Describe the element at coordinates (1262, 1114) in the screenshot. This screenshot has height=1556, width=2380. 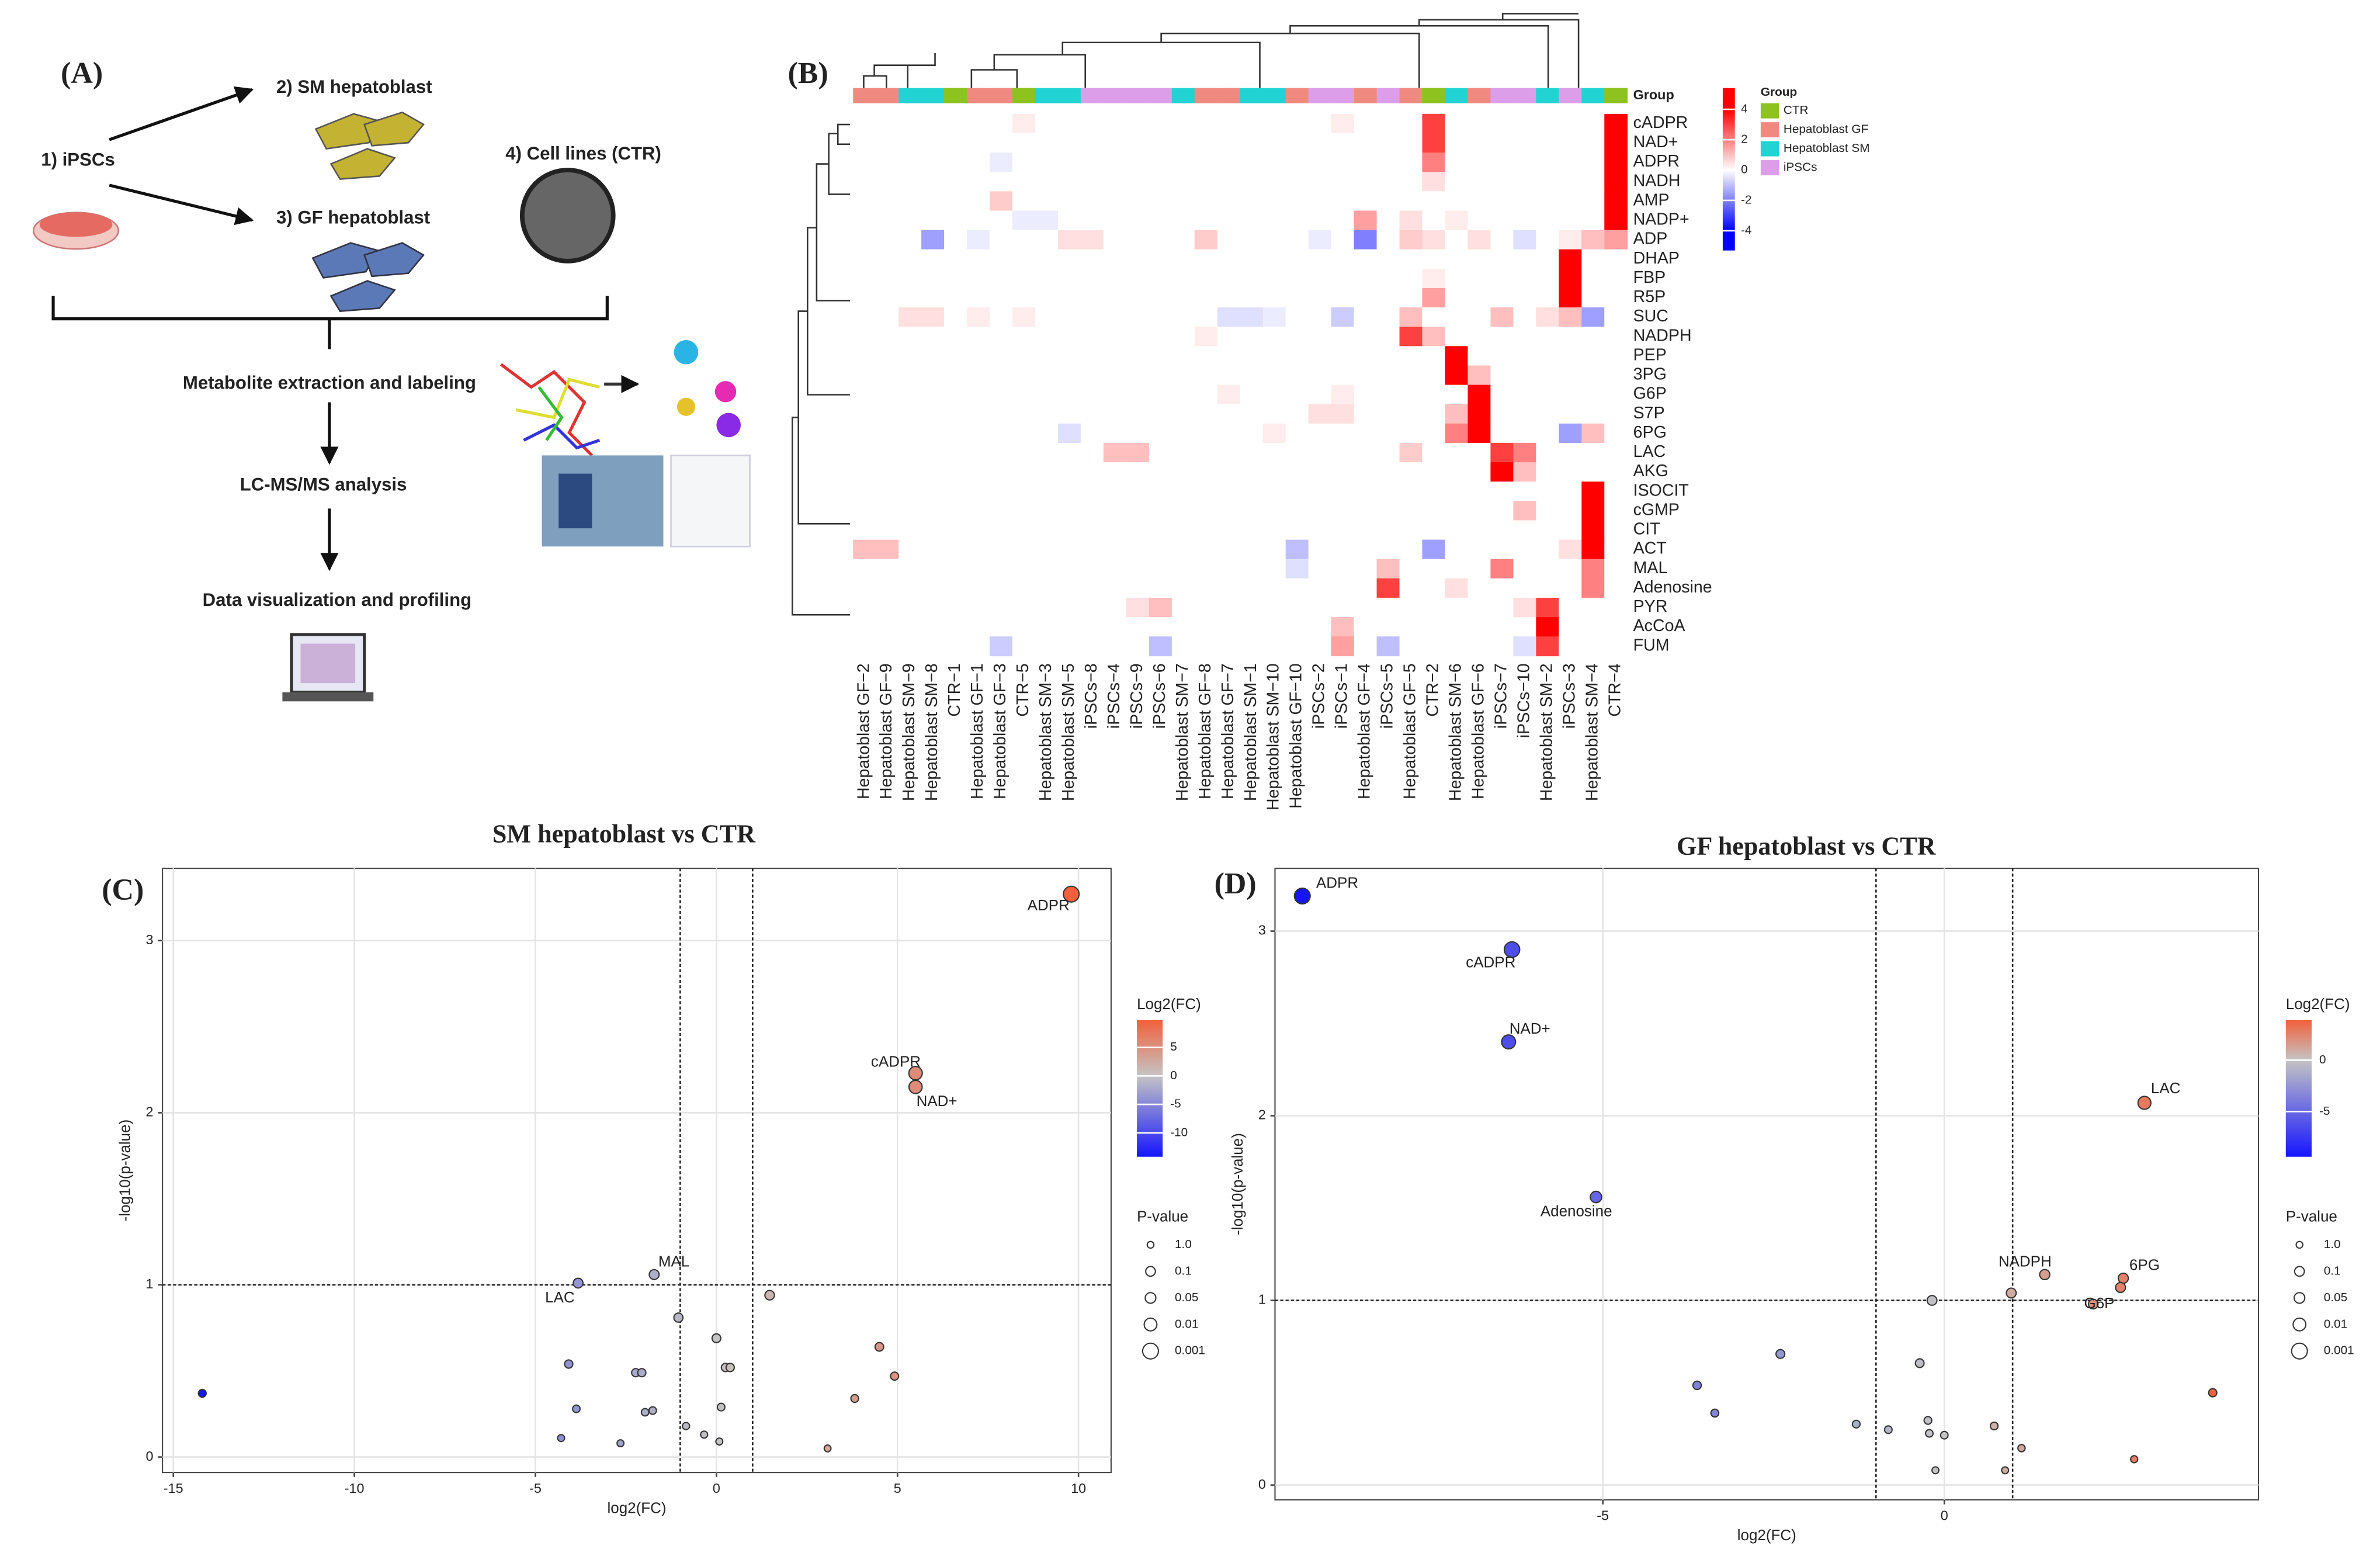
I see `y-tick-label: 2` at that location.